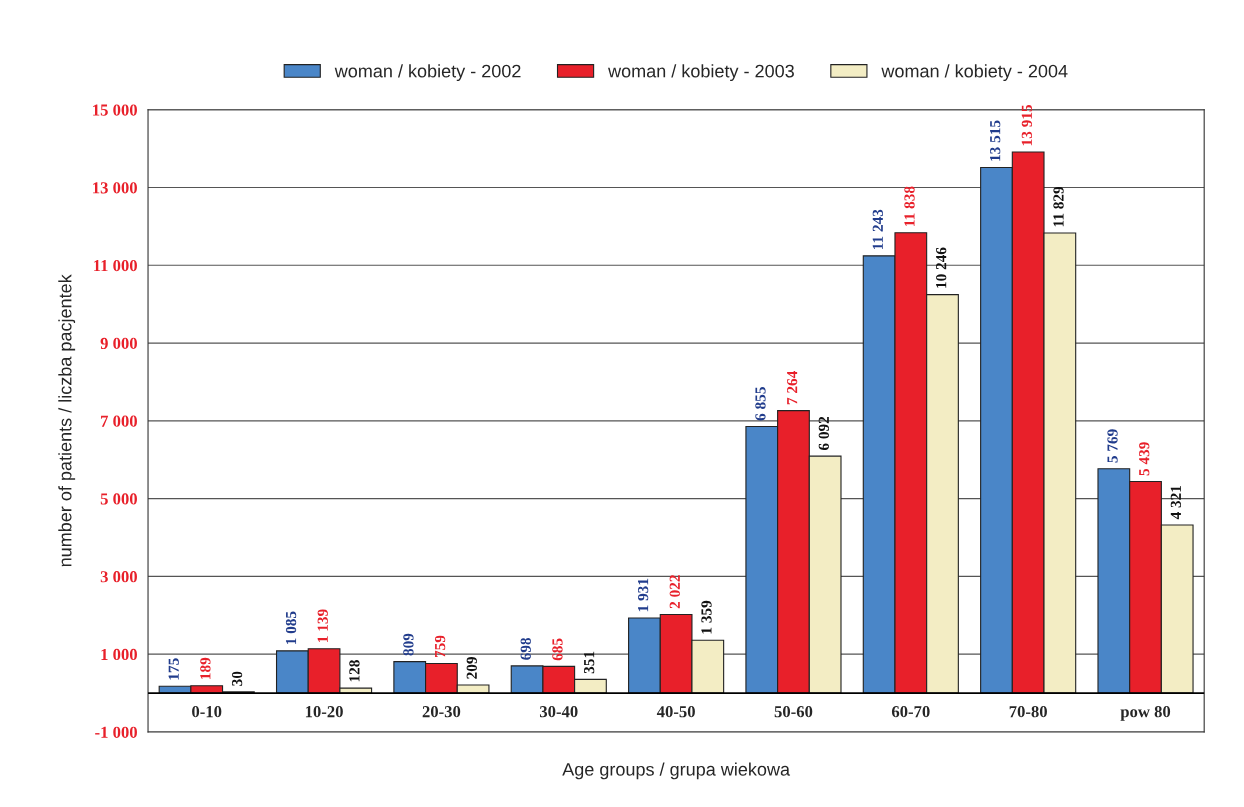  Describe the element at coordinates (1028, 712) in the screenshot. I see `x-tick-label: 70-80` at that location.